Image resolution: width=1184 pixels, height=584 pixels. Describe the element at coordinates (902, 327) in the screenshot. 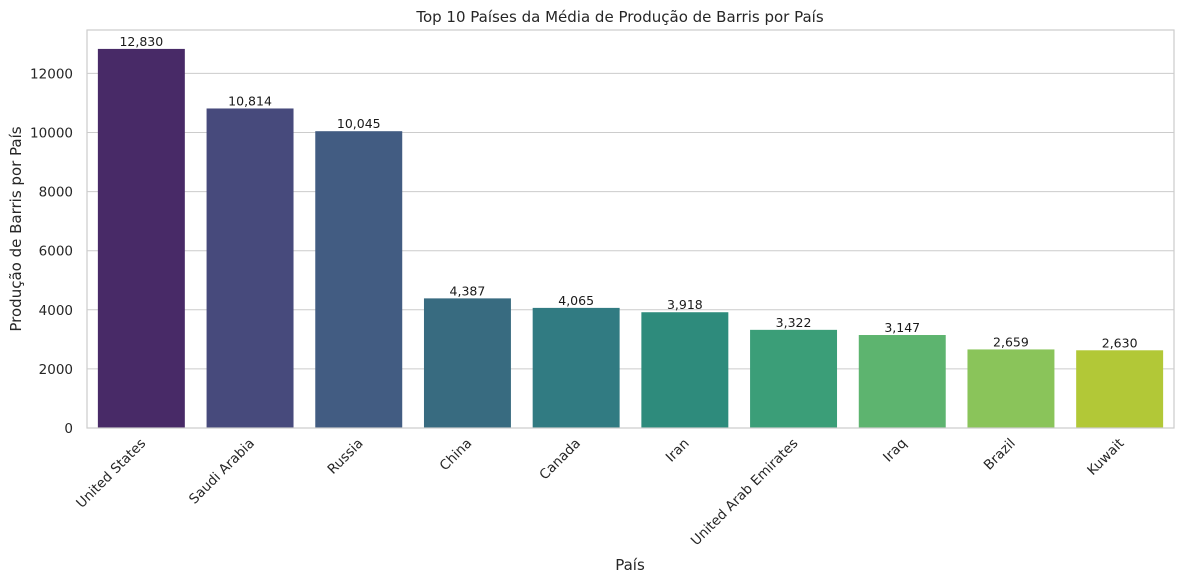

I see `data-label: 3,147` at that location.